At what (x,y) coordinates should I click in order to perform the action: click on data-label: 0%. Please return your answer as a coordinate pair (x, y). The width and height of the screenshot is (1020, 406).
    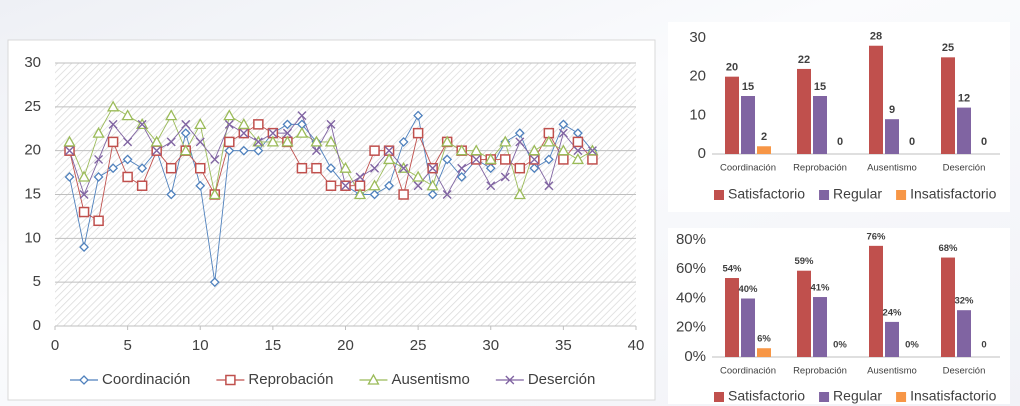
    Looking at the image, I should click on (912, 345).